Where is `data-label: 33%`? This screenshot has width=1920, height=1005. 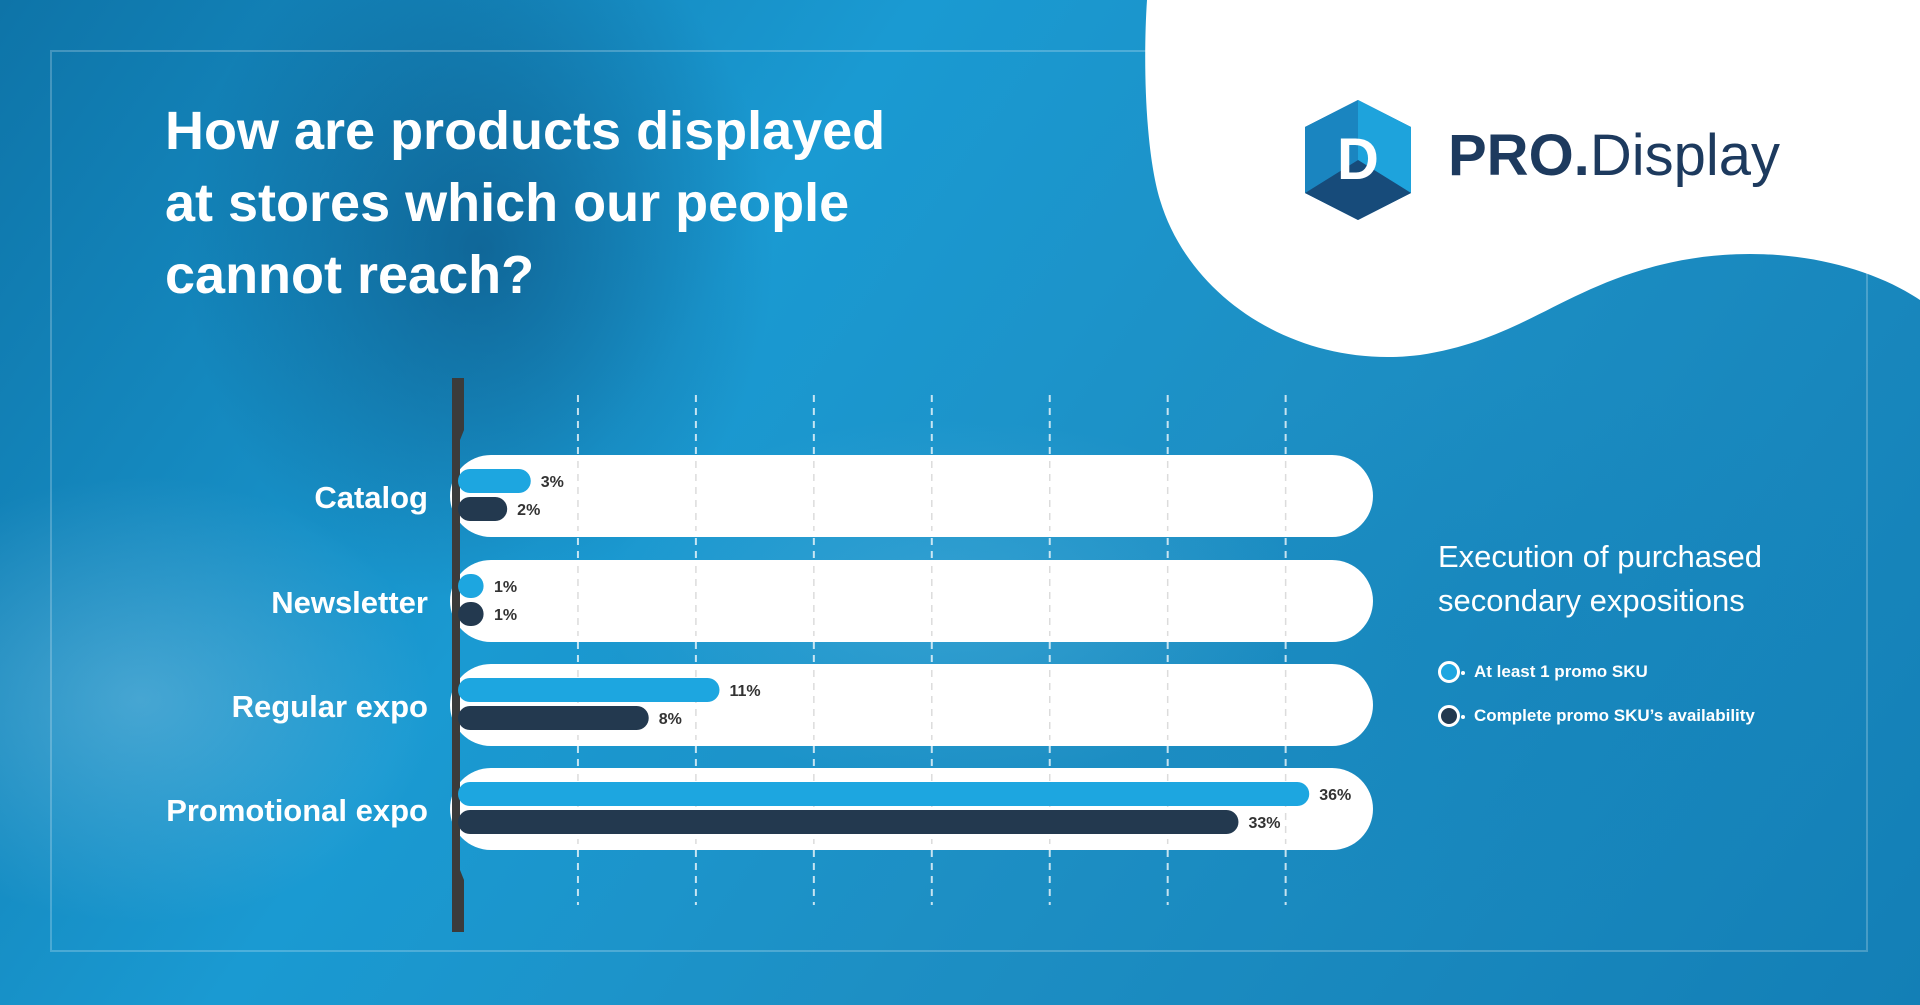 data-label: 33% is located at coordinates (1264, 823).